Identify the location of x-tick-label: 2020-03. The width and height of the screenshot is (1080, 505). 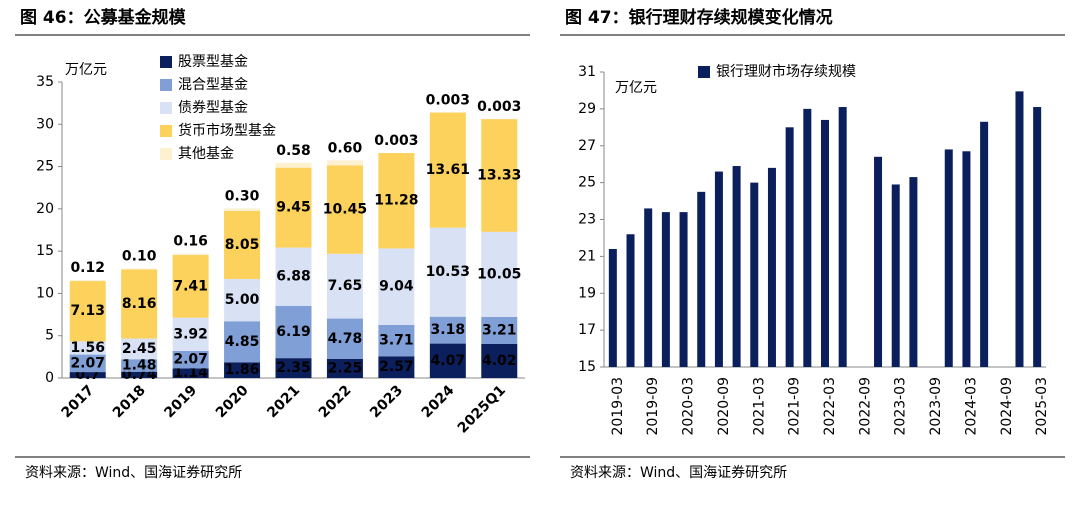
(689, 406).